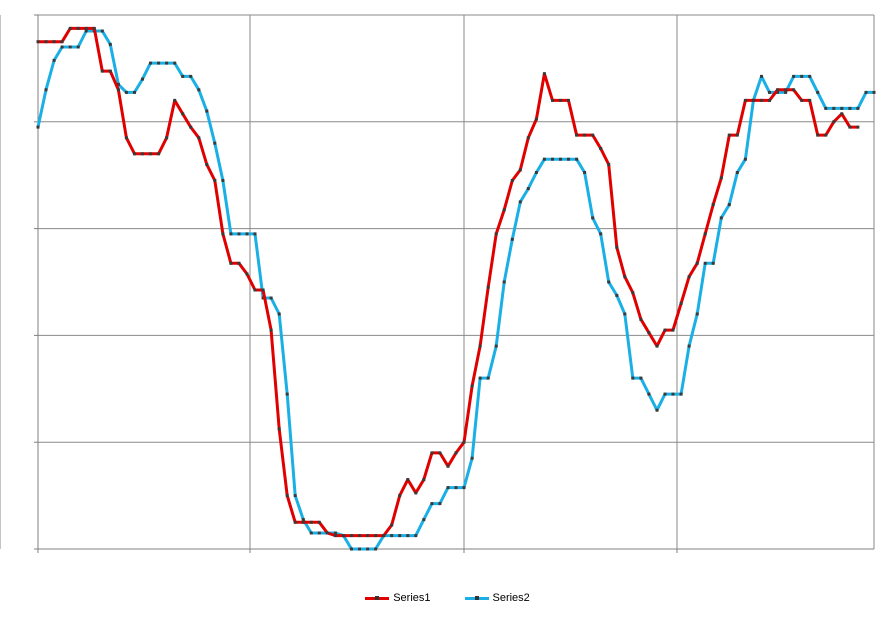 The height and width of the screenshot is (628, 895). What do you see at coordinates (412, 598) in the screenshot?
I see `legend-label-series1: Series1` at bounding box center [412, 598].